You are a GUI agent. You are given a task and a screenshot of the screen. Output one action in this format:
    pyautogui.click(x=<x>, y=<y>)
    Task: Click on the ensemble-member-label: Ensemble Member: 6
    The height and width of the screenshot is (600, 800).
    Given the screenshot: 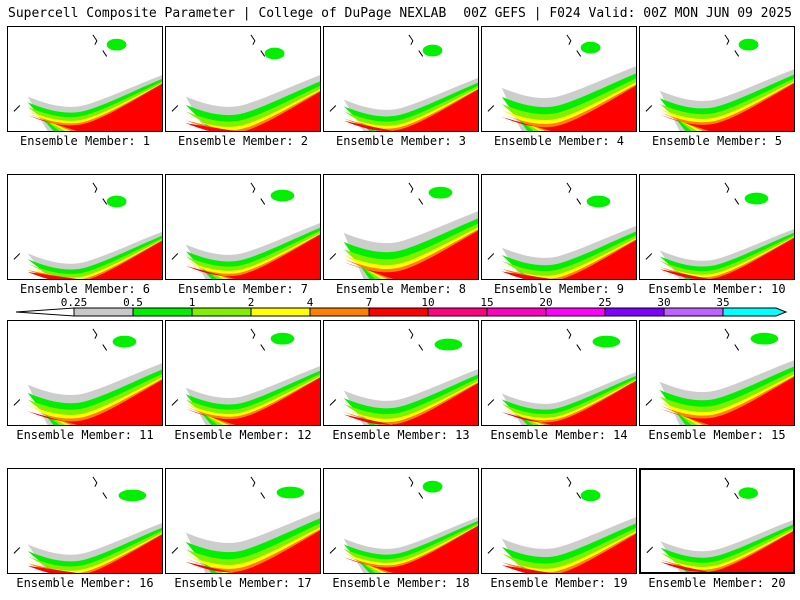 What is the action you would take?
    pyautogui.click(x=85, y=289)
    